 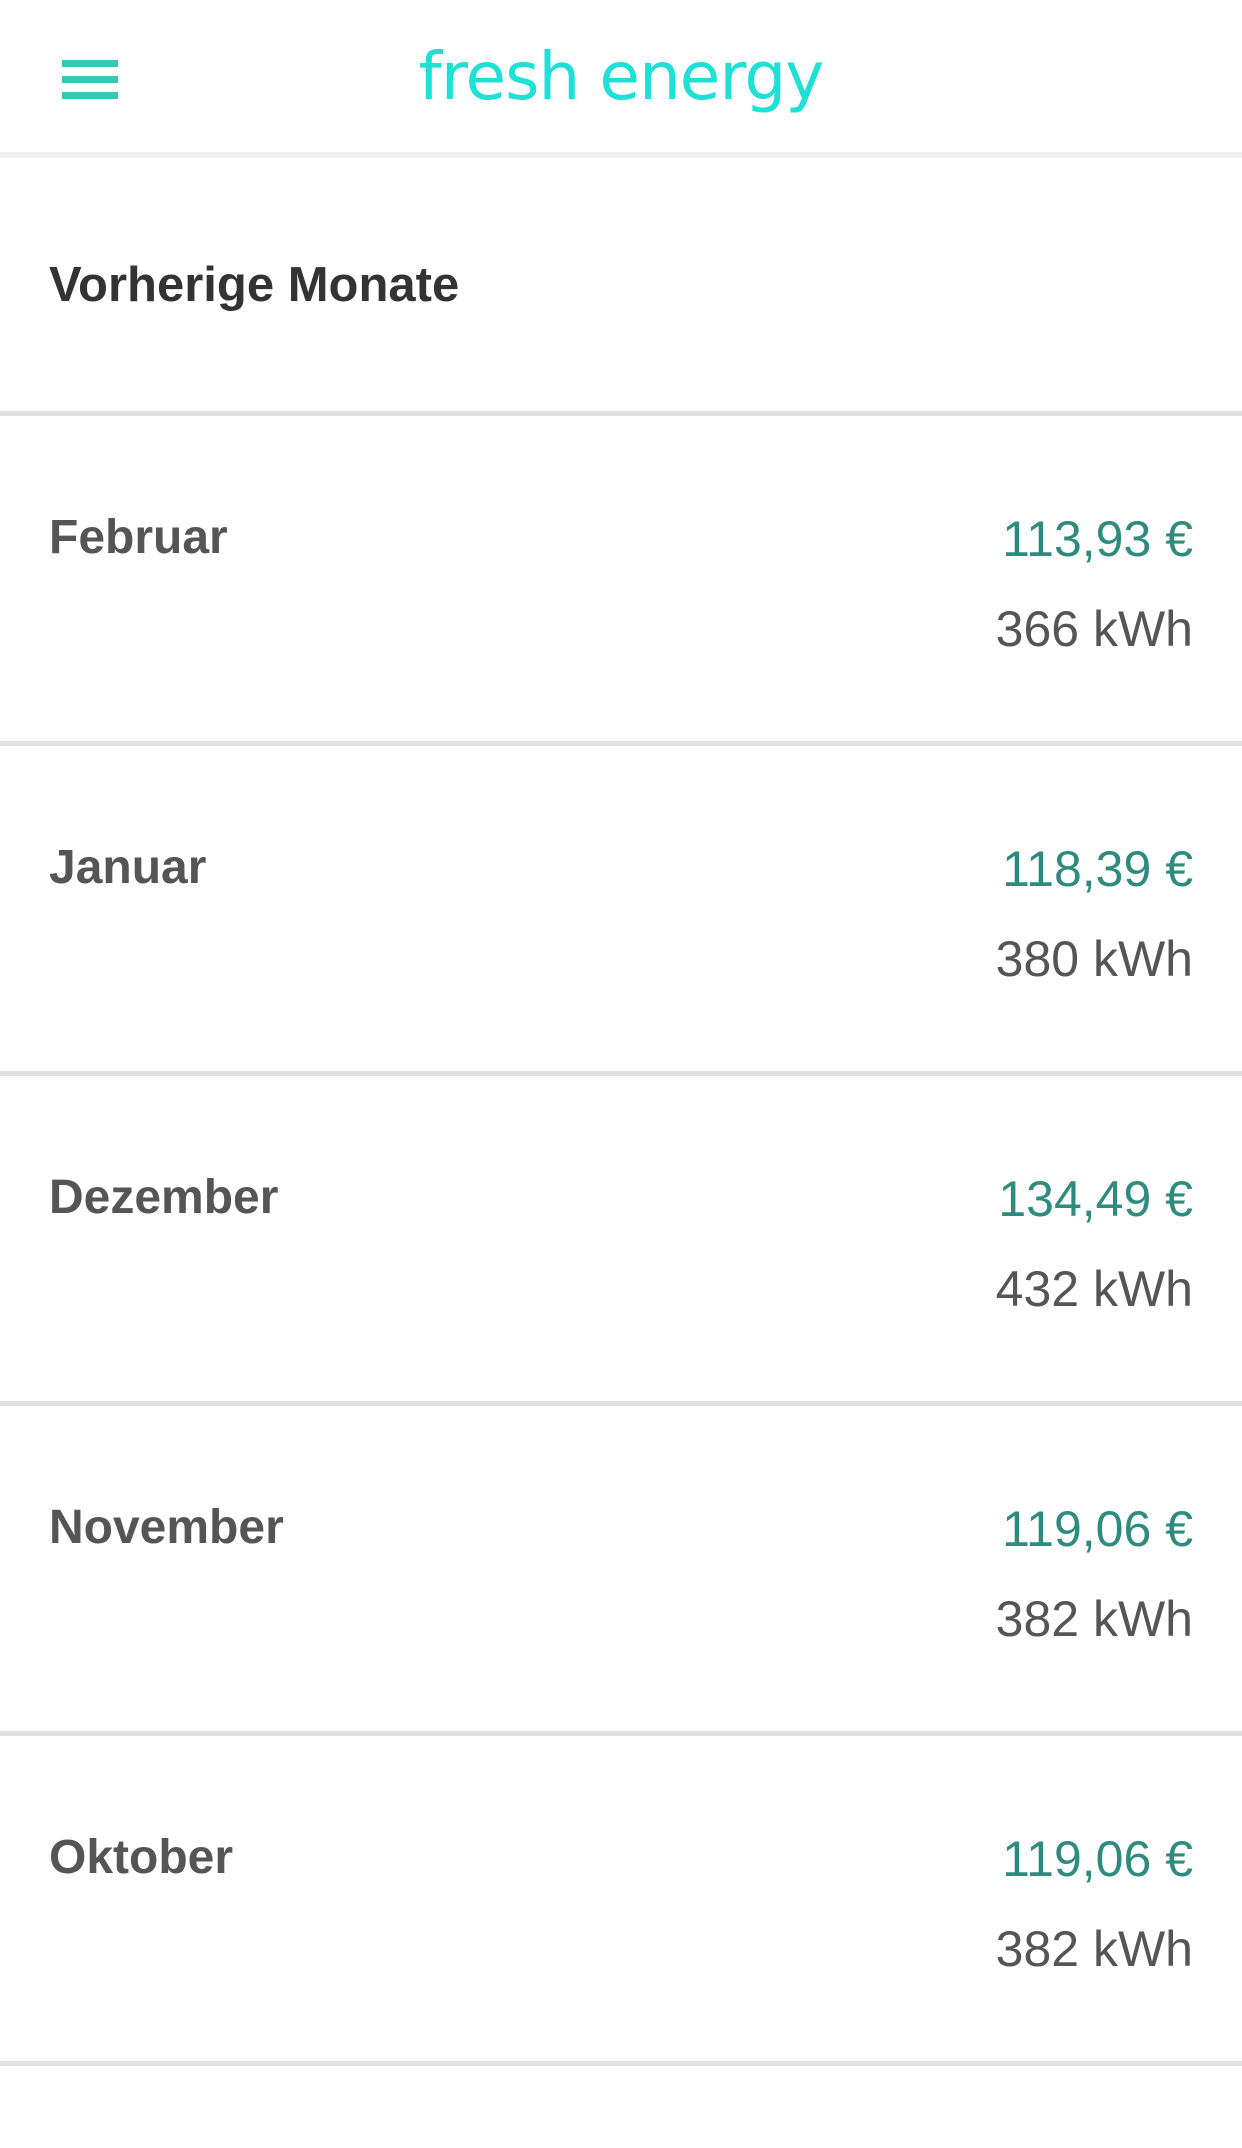 I want to click on month-amount: 134,49 €, so click(x=1095, y=1199).